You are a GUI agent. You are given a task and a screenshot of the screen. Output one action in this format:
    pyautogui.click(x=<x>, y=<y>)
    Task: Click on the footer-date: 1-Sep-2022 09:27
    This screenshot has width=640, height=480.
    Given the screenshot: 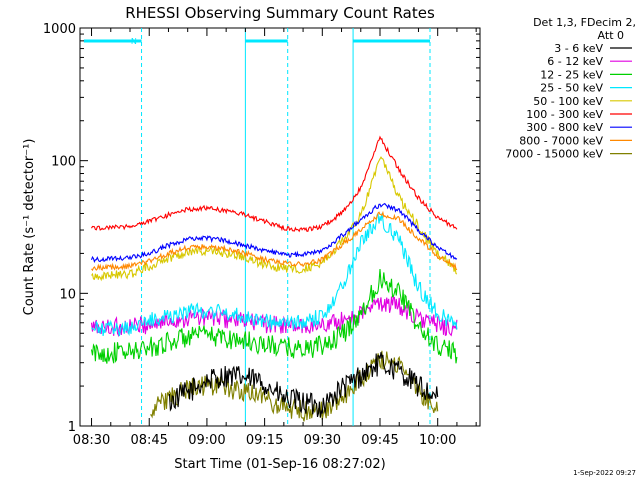 What is the action you would take?
    pyautogui.click(x=604, y=473)
    